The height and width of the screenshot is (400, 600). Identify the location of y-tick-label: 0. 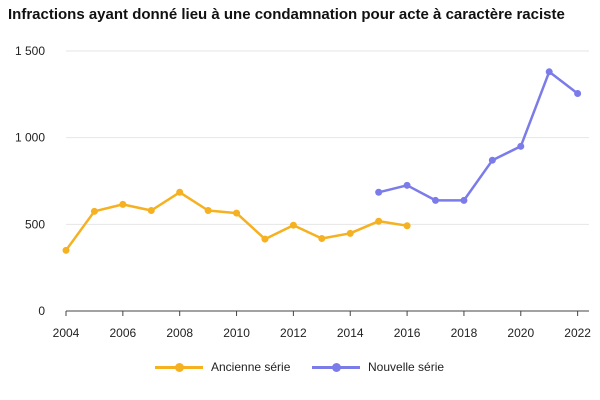
(41, 311).